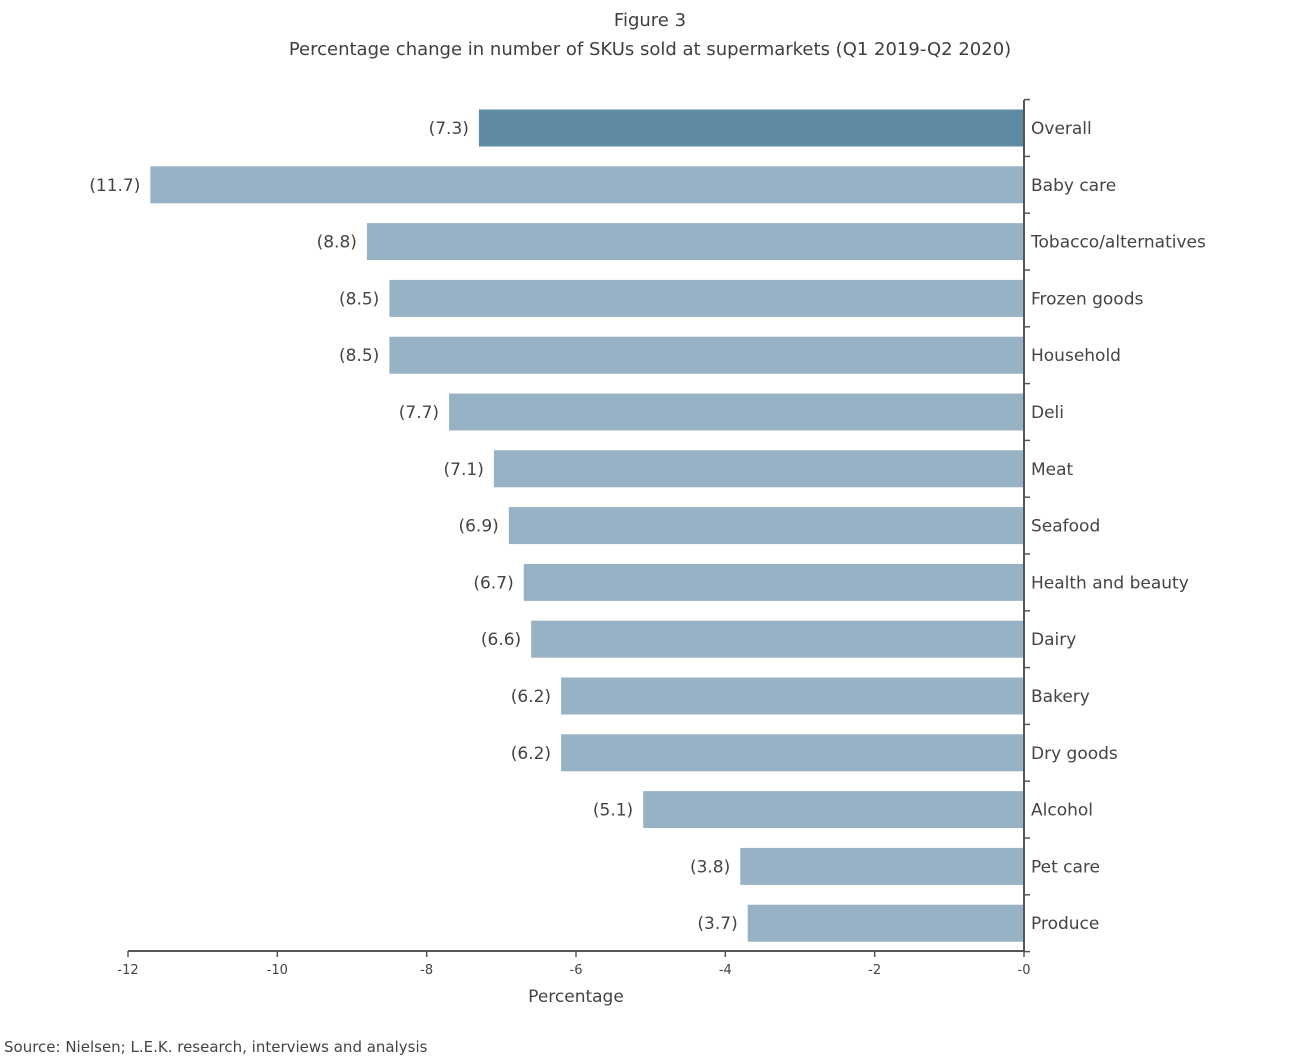  What do you see at coordinates (777, 639) in the screenshot?
I see `bar-dairy` at bounding box center [777, 639].